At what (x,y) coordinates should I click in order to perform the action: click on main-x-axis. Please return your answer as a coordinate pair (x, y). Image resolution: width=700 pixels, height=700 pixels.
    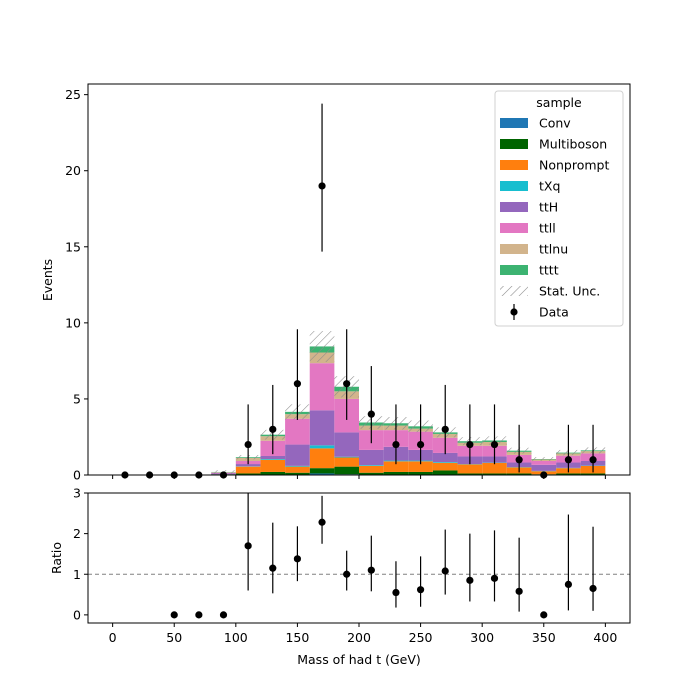
    Looking at the image, I should click on (359, 477).